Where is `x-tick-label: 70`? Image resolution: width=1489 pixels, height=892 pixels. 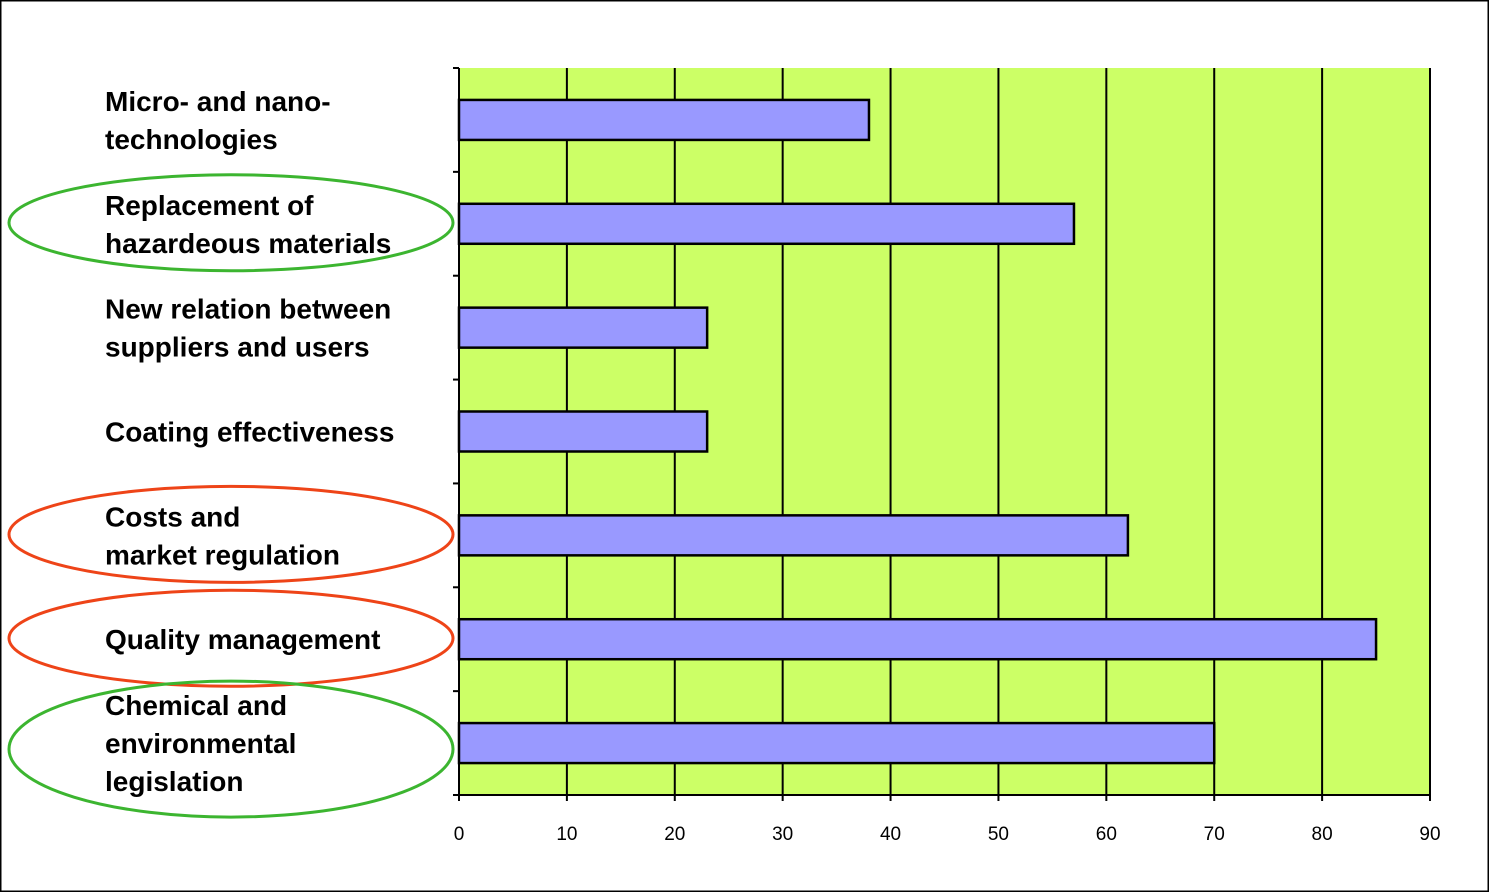 x-tick-label: 70 is located at coordinates (1214, 834).